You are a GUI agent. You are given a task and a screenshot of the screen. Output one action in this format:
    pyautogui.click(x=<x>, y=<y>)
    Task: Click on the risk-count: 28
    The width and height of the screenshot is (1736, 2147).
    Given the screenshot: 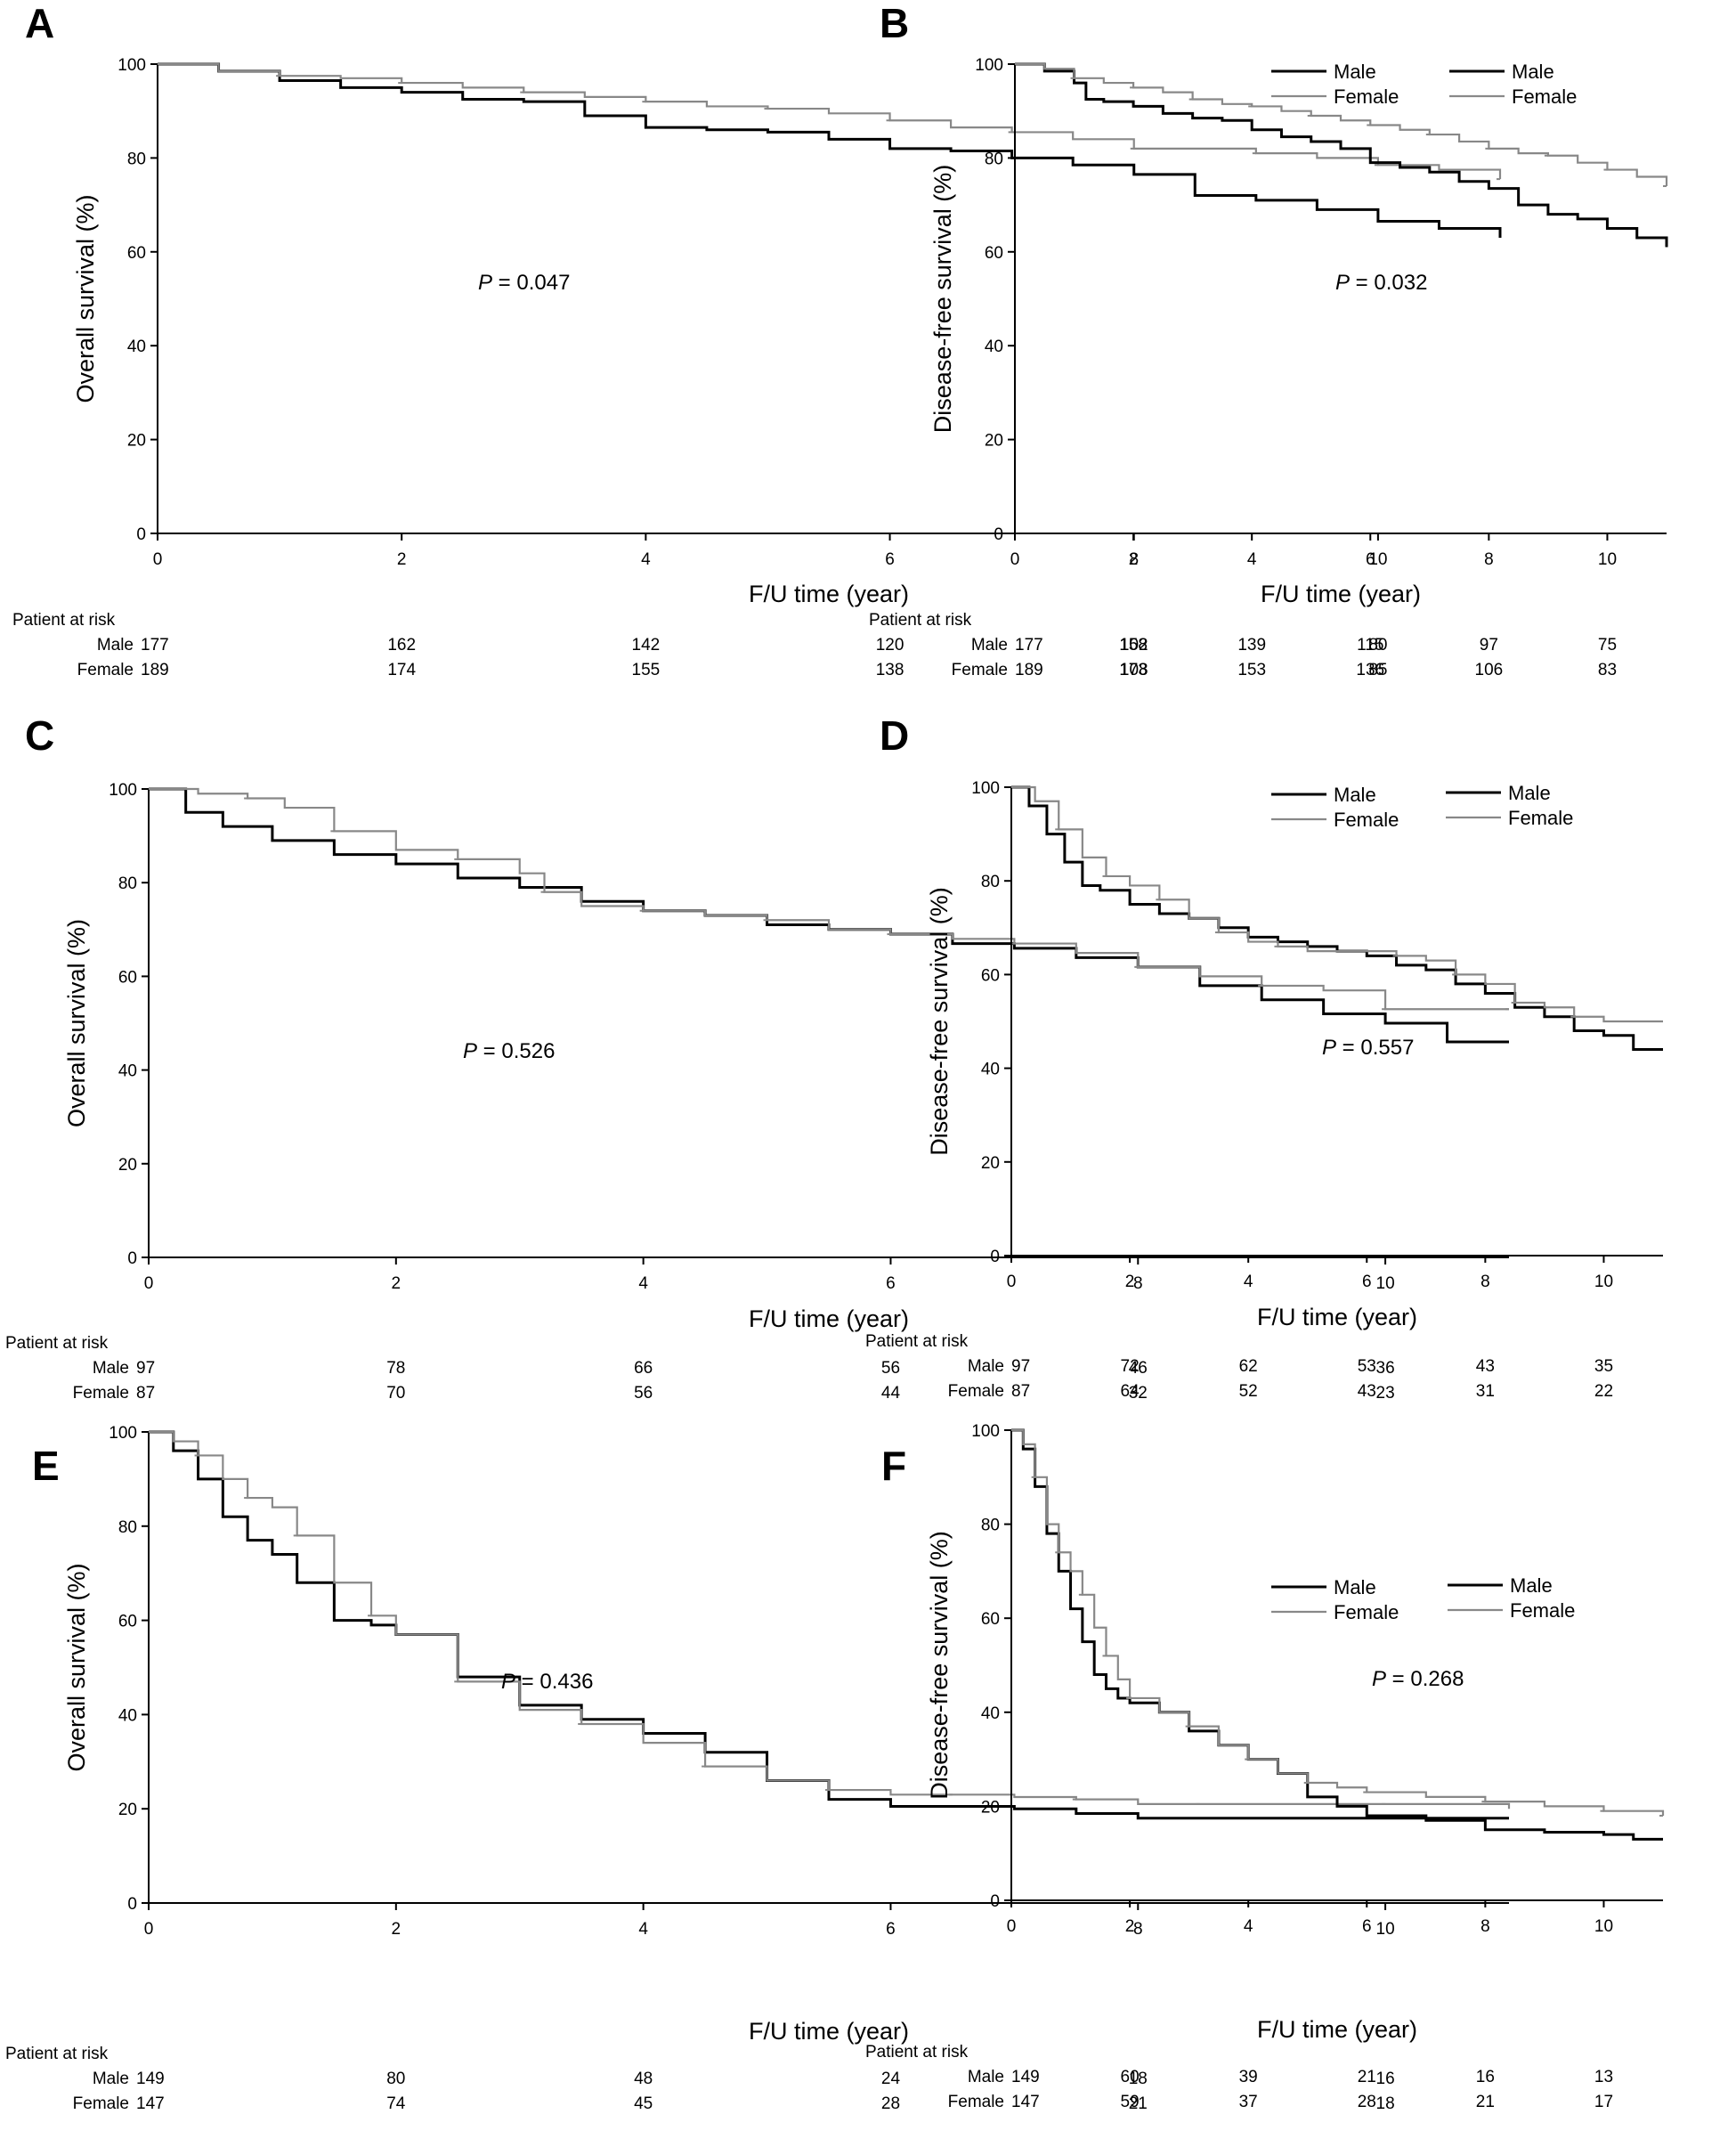 What is the action you would take?
    pyautogui.click(x=1367, y=2102)
    